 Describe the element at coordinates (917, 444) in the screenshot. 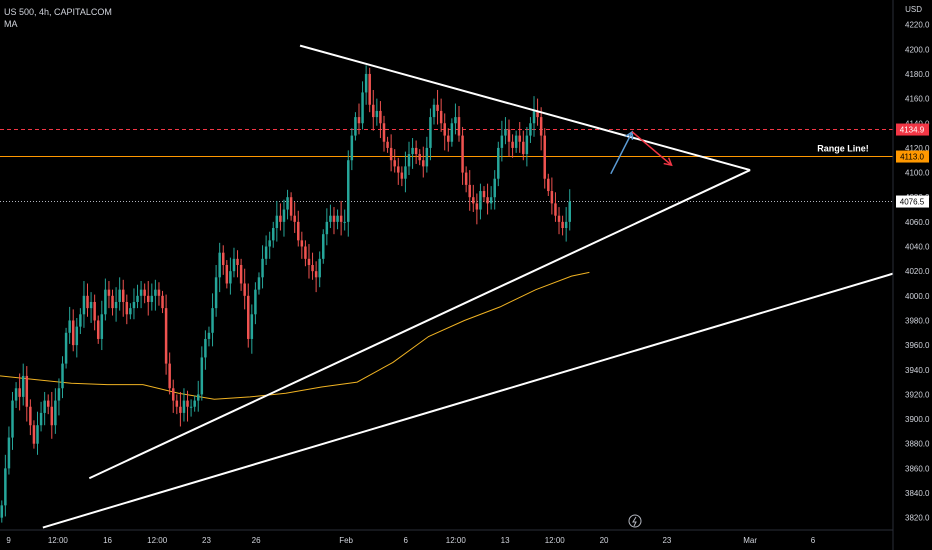

I see `y-tick-label: 3880.0` at that location.